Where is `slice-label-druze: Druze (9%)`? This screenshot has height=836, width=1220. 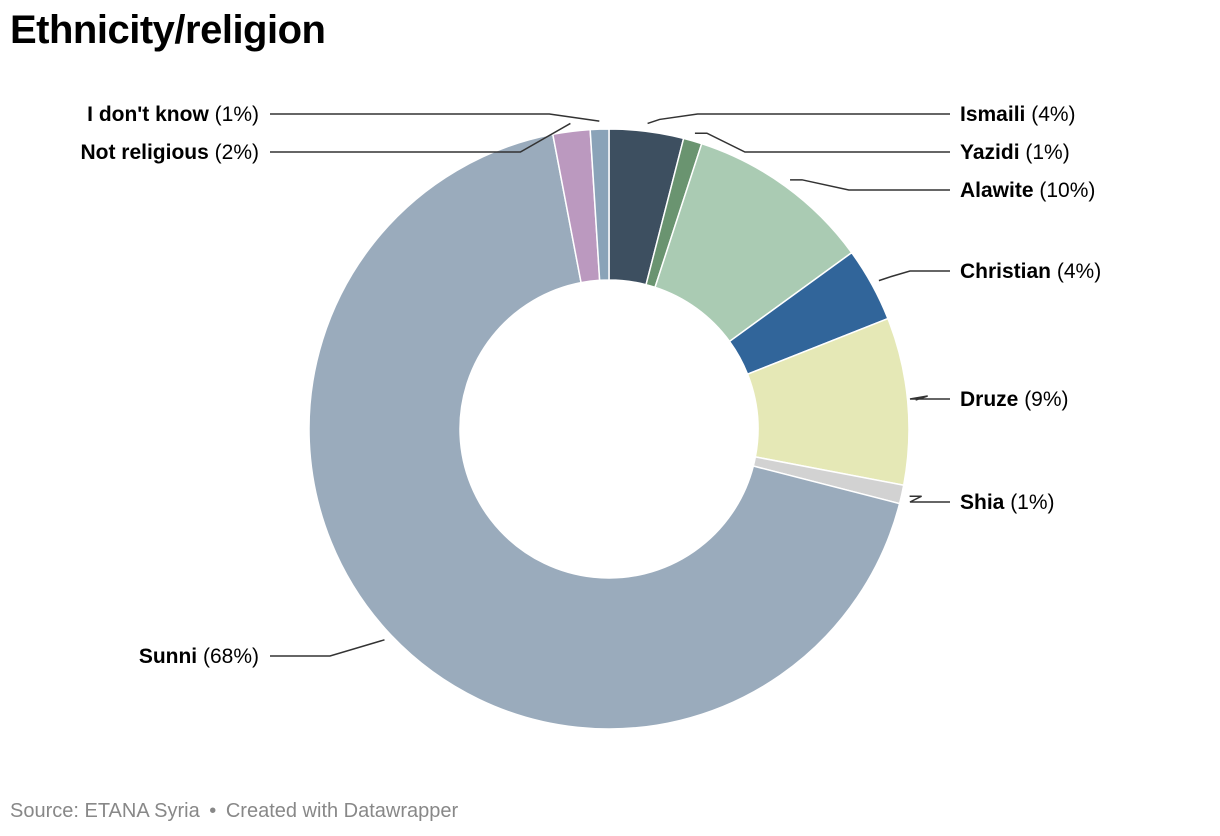
slice-label-druze: Druze (9%) is located at coordinates (1014, 399).